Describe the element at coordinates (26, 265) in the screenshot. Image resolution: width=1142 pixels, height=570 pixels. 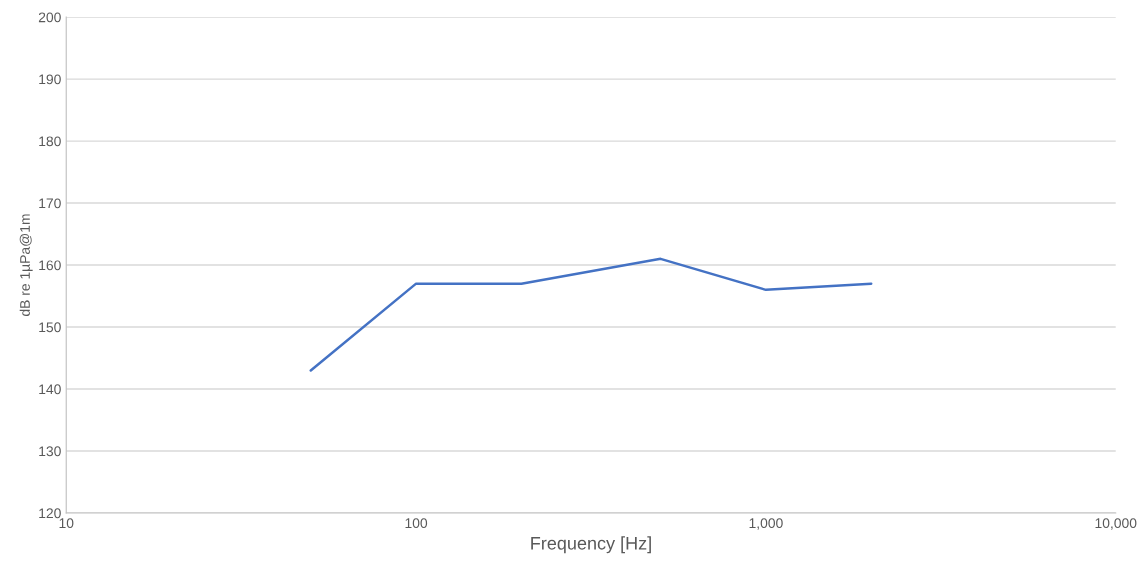
I see `y-axis-title: dB re 1µPa@1m` at that location.